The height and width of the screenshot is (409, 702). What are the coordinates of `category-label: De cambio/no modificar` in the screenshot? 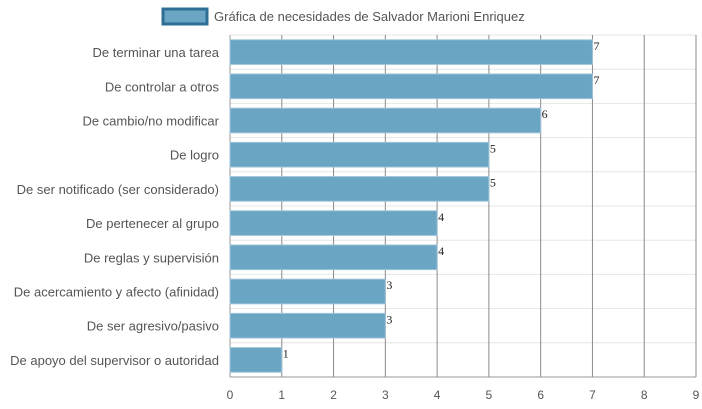 It's located at (150, 121).